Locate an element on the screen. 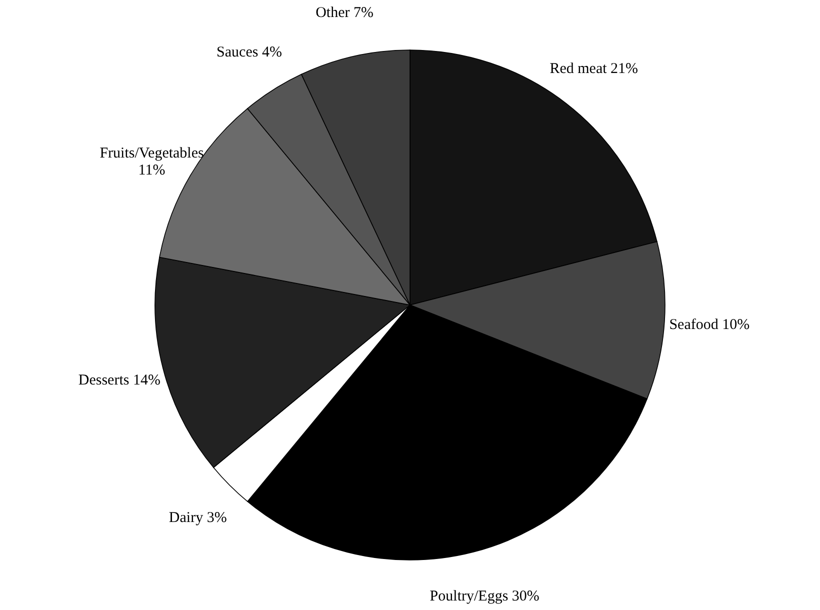 The width and height of the screenshot is (820, 610). slice-label: Dairy 3% is located at coordinates (197, 518).